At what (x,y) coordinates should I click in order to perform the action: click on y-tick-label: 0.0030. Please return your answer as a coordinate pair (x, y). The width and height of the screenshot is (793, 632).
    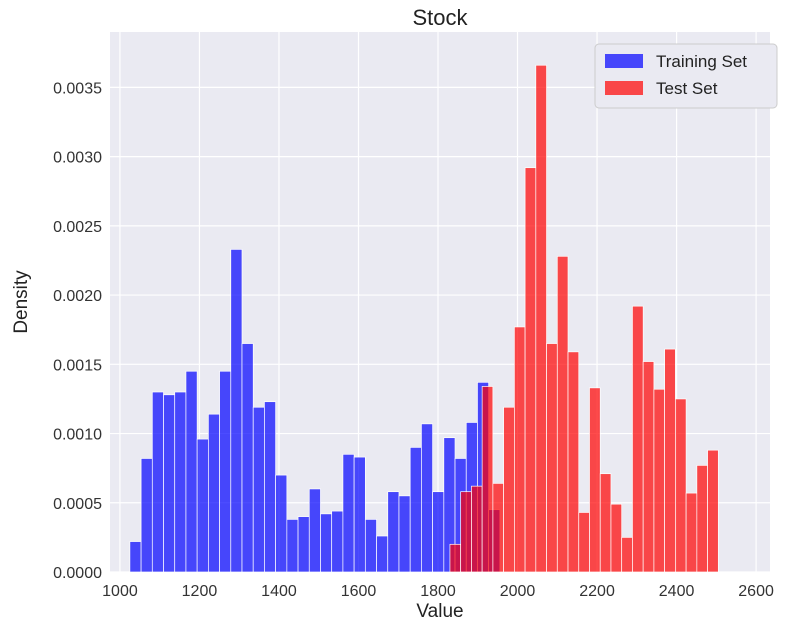
    Looking at the image, I should click on (77, 158).